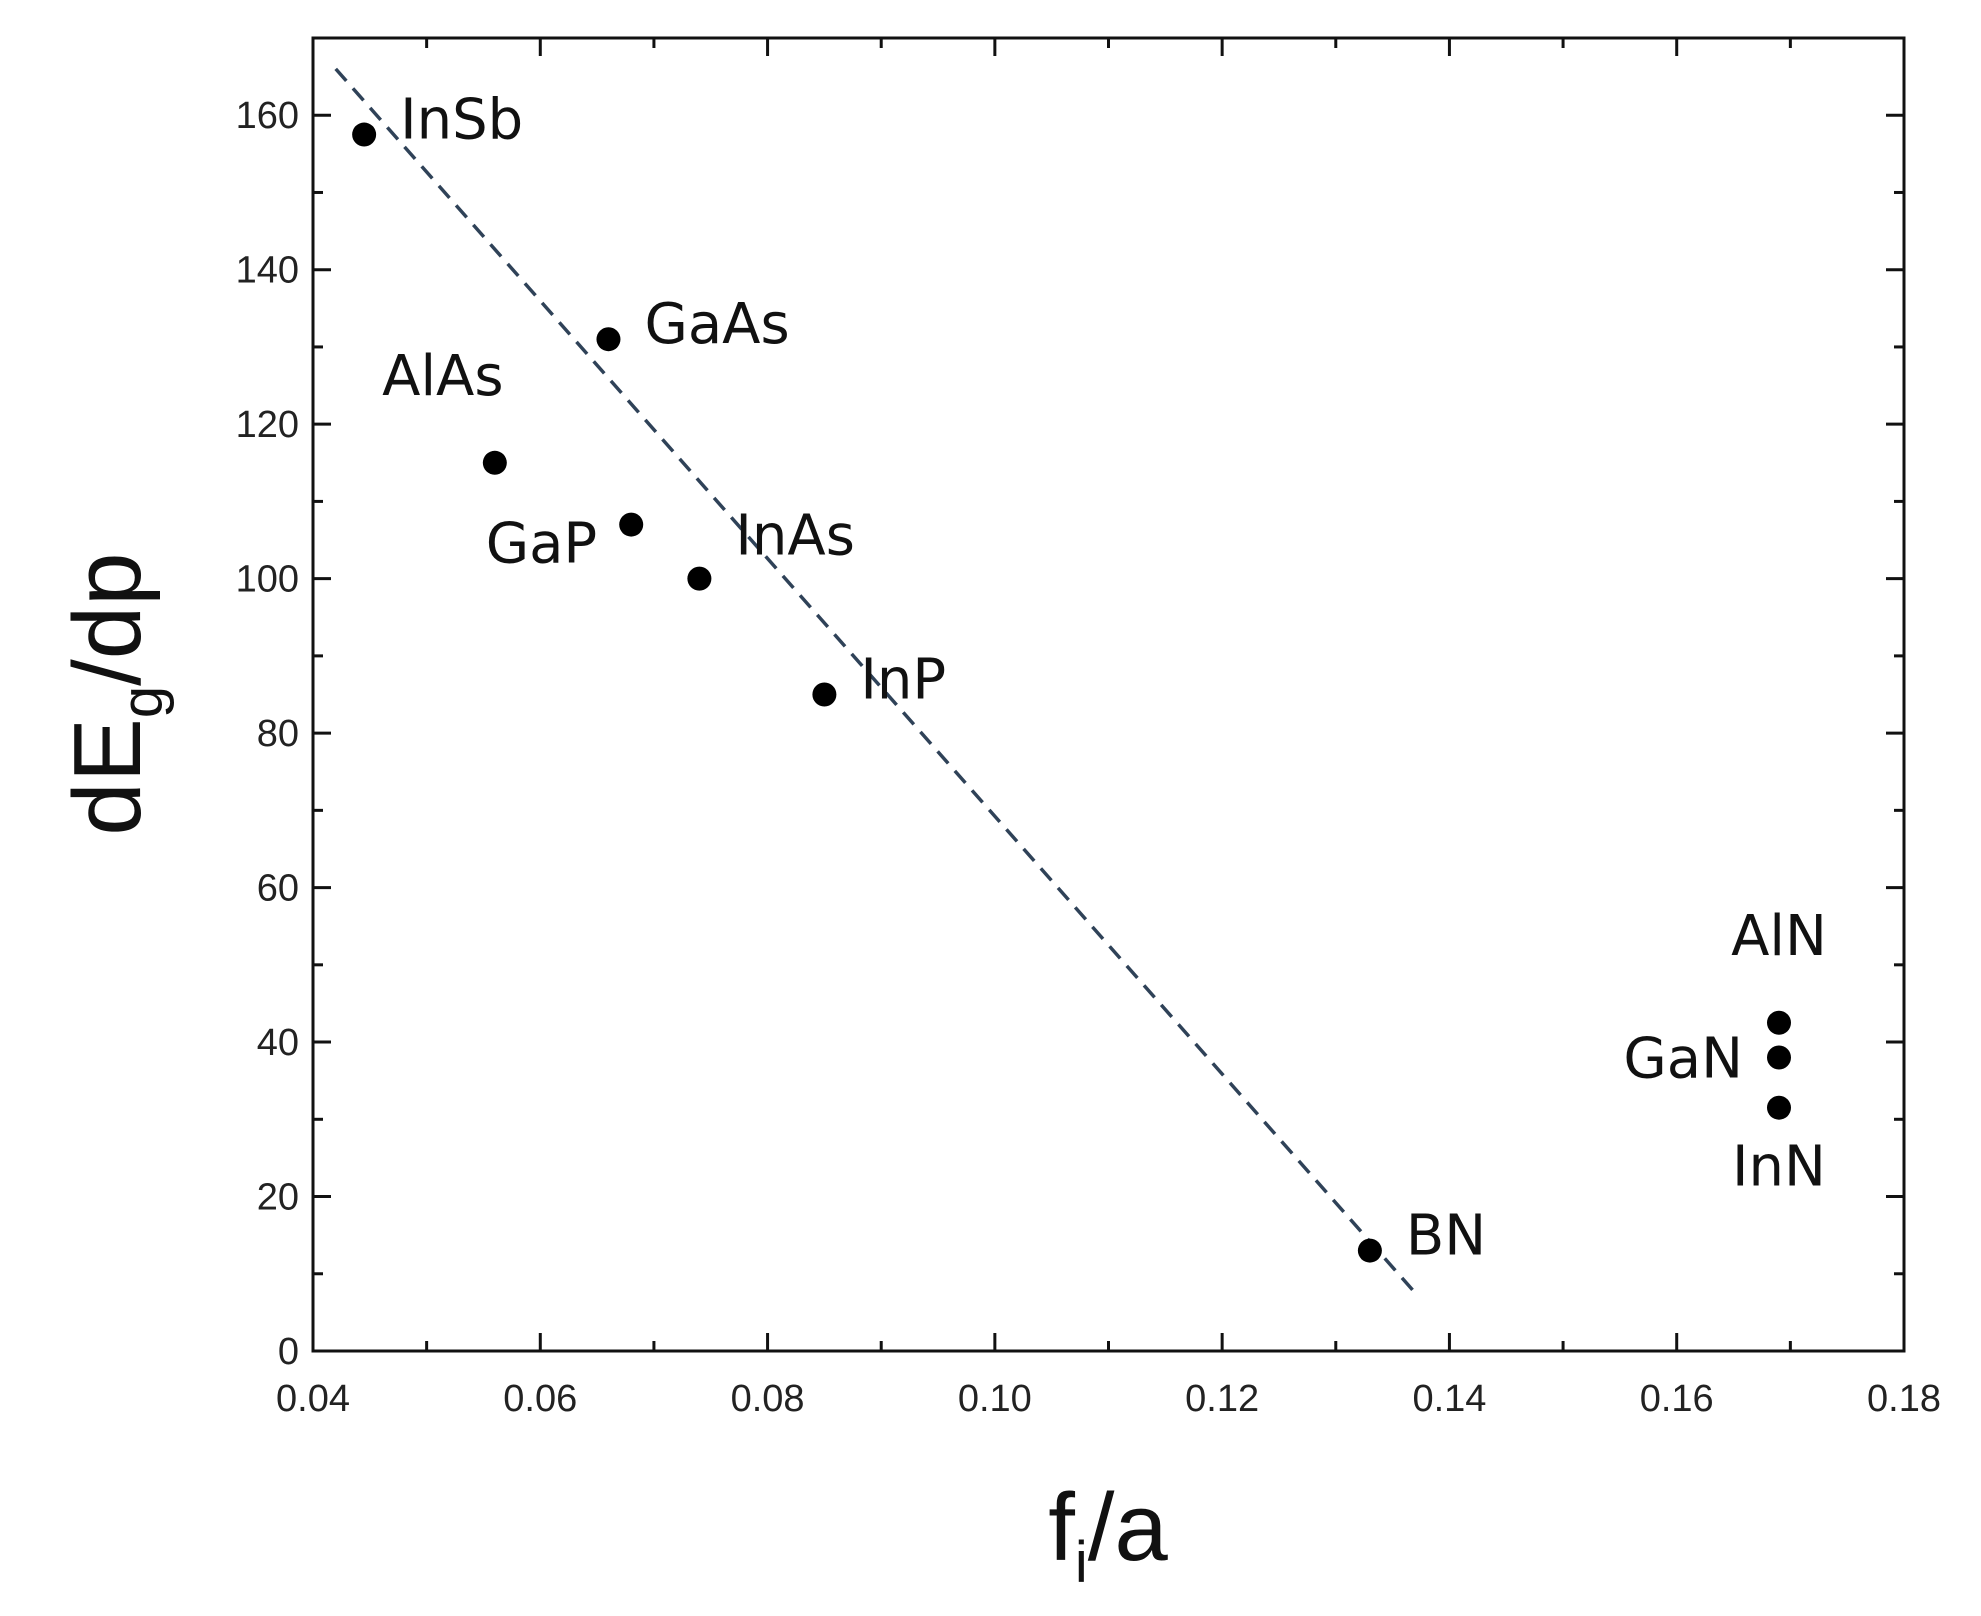  What do you see at coordinates (114, 693) in the screenshot?
I see `y-axis-title: dEg/dp` at bounding box center [114, 693].